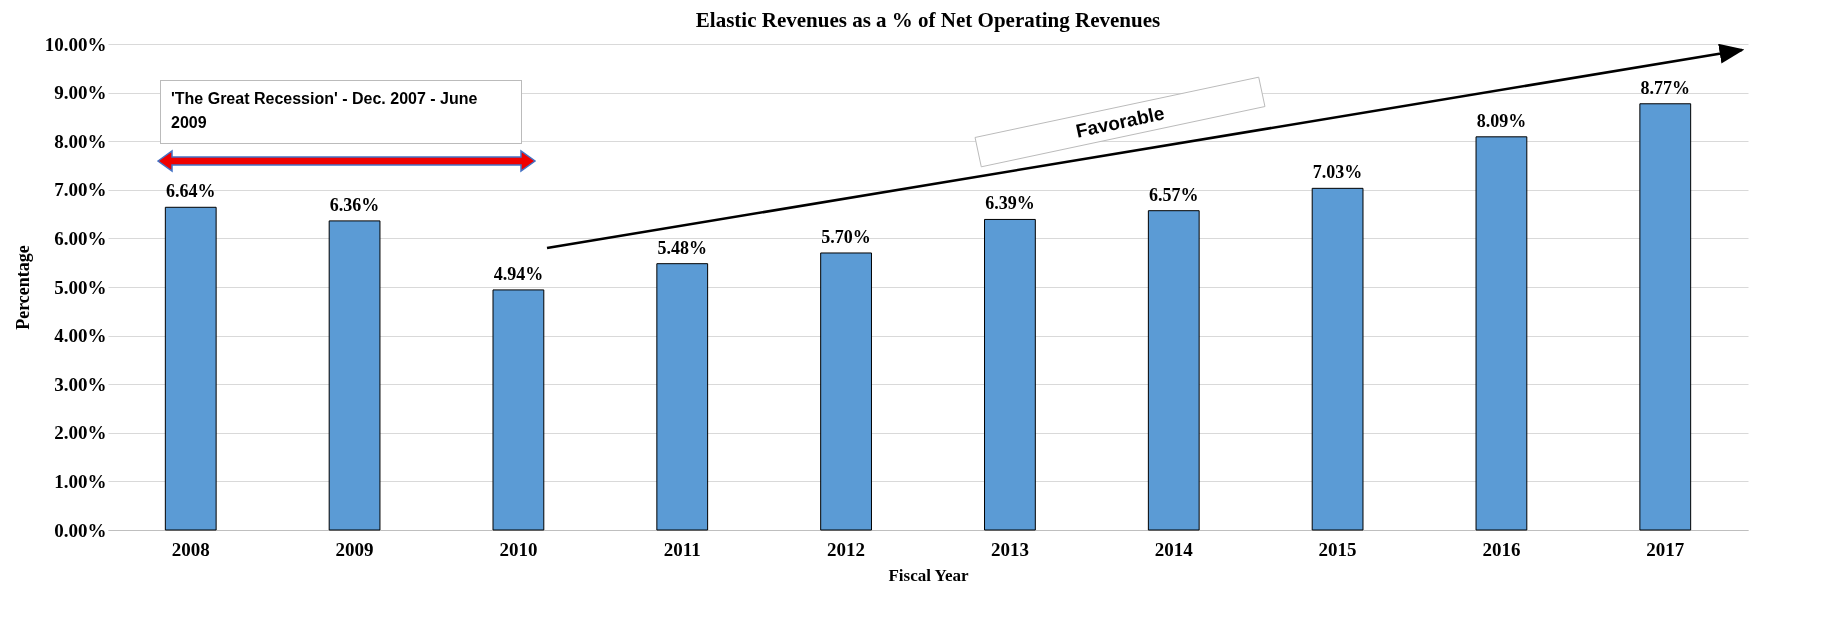 The image size is (1826, 634). Describe the element at coordinates (1174, 194) in the screenshot. I see `data-label: 6.57%` at that location.